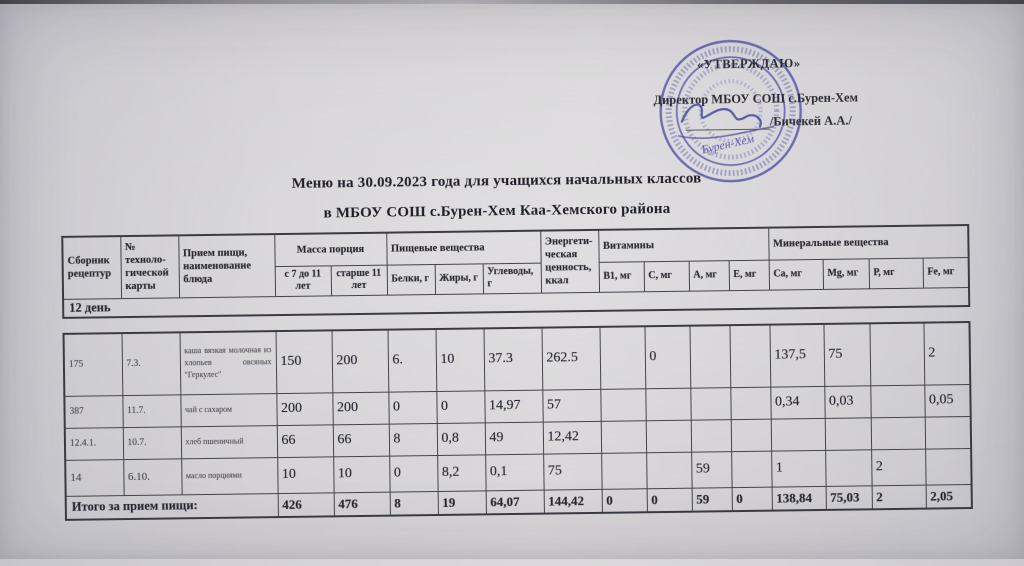 Image resolution: width=1024 pixels, height=566 pixels. What do you see at coordinates (513, 359) in the screenshot?
I see `cell: 37.3` at bounding box center [513, 359].